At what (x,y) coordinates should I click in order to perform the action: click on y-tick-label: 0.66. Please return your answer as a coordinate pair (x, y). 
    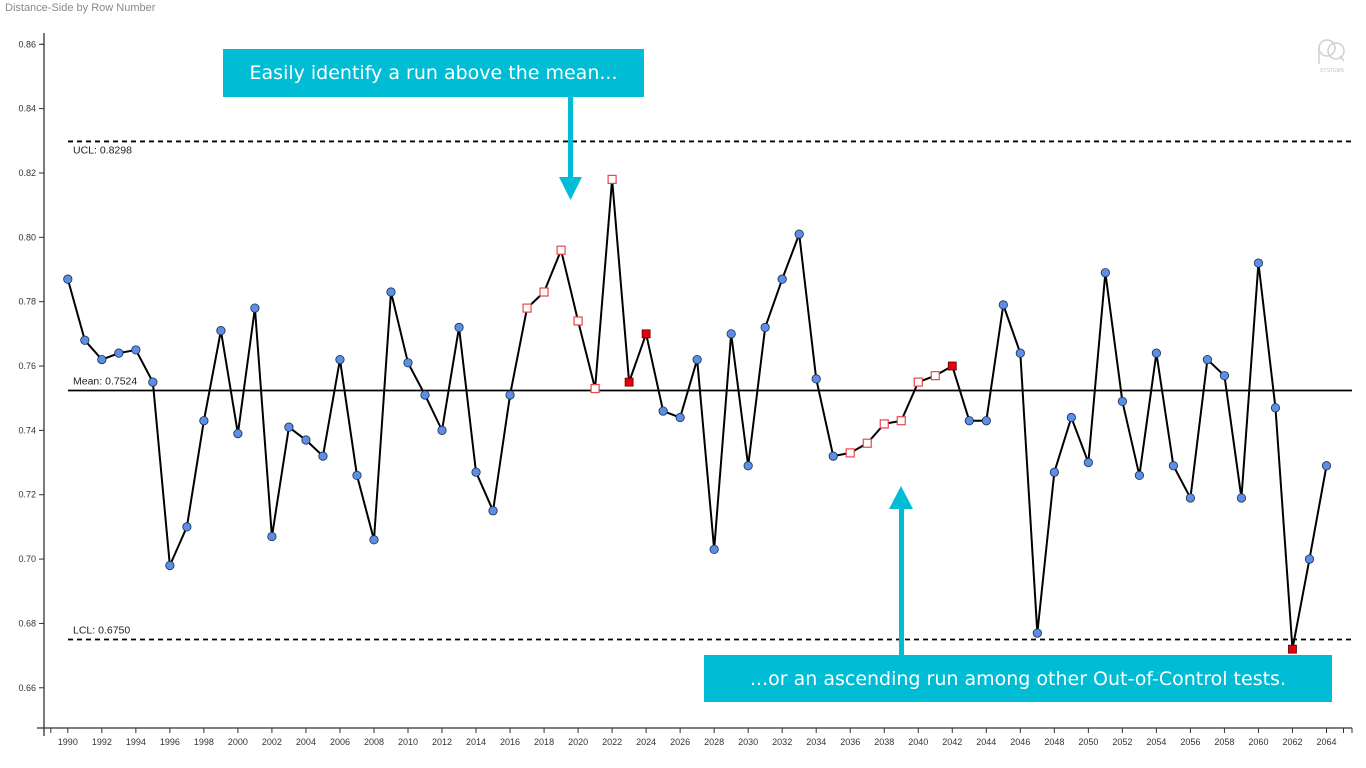
    Looking at the image, I should click on (27, 688).